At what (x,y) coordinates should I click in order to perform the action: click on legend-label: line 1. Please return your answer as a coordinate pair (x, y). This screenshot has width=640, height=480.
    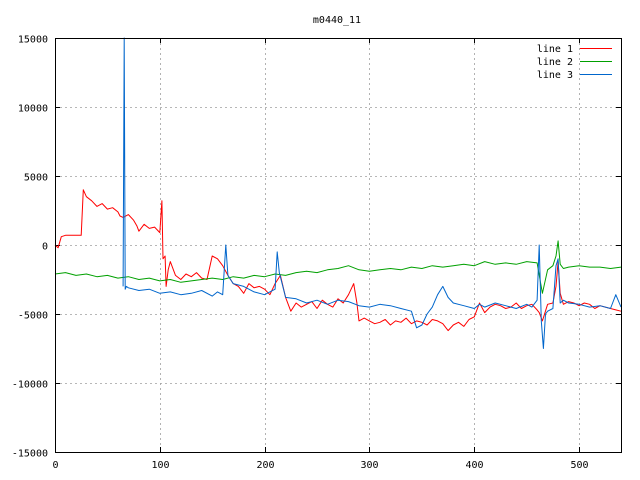
    Looking at the image, I should click on (555, 49).